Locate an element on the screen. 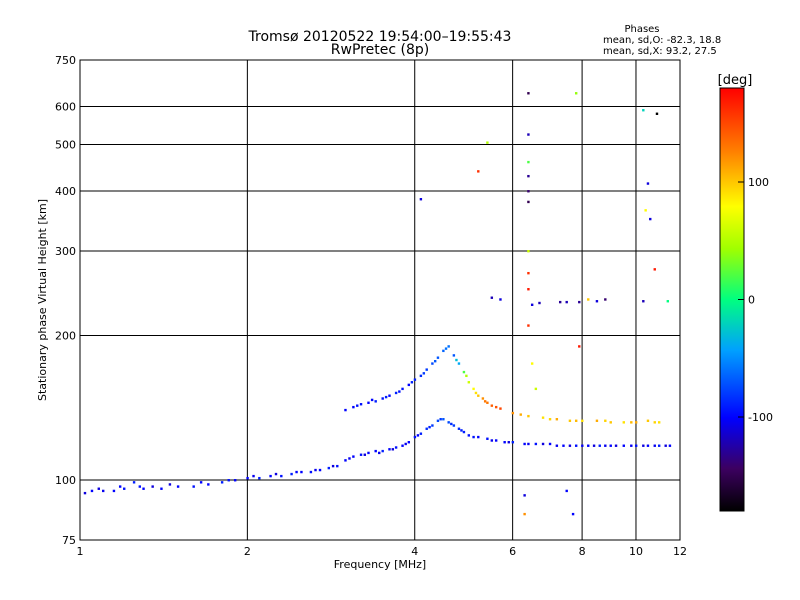 The image size is (800, 600). colorbar-tick-label: -100 is located at coordinates (760, 417).